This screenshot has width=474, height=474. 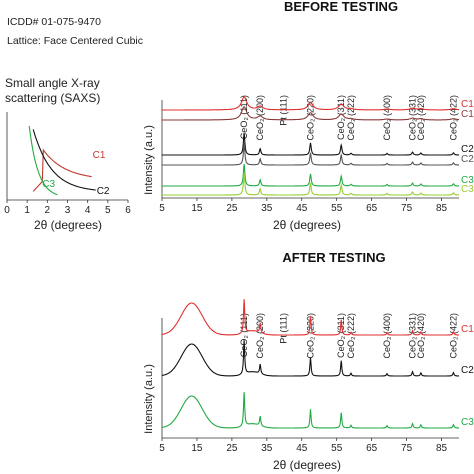 What do you see at coordinates (54, 22) in the screenshot?
I see `icdd-label: ICDD# 01-075-9470` at bounding box center [54, 22].